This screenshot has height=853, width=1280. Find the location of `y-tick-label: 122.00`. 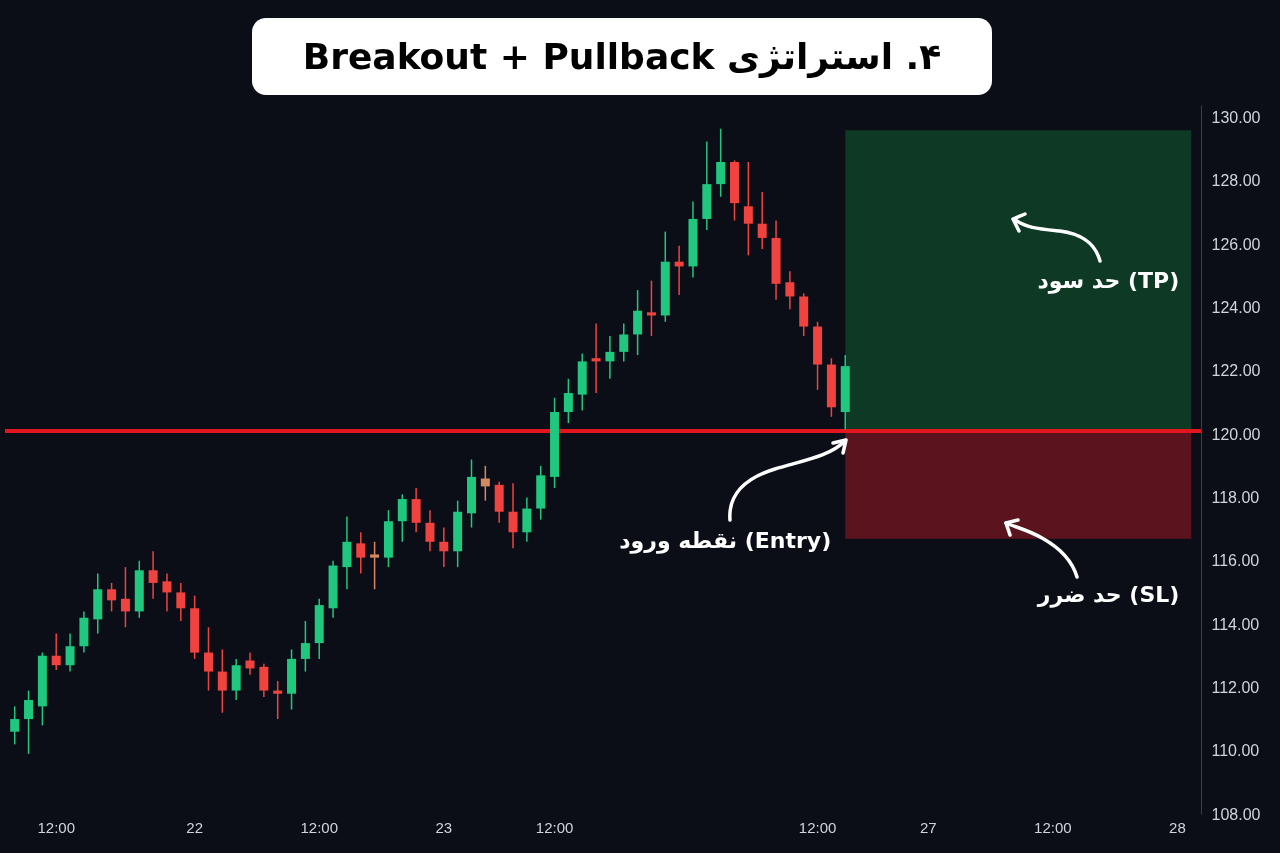

y-tick-label: 122.00 is located at coordinates (1236, 371).